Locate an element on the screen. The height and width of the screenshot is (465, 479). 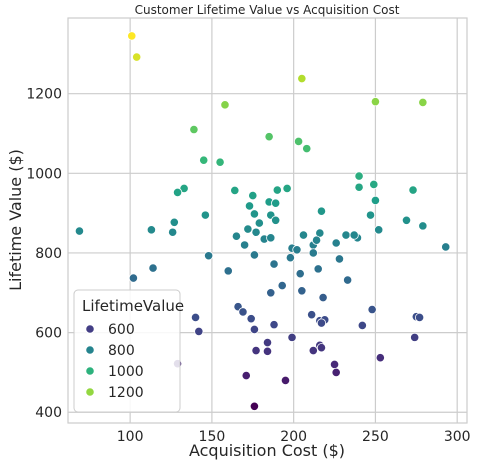
legend-label: 600 is located at coordinates (121, 330).